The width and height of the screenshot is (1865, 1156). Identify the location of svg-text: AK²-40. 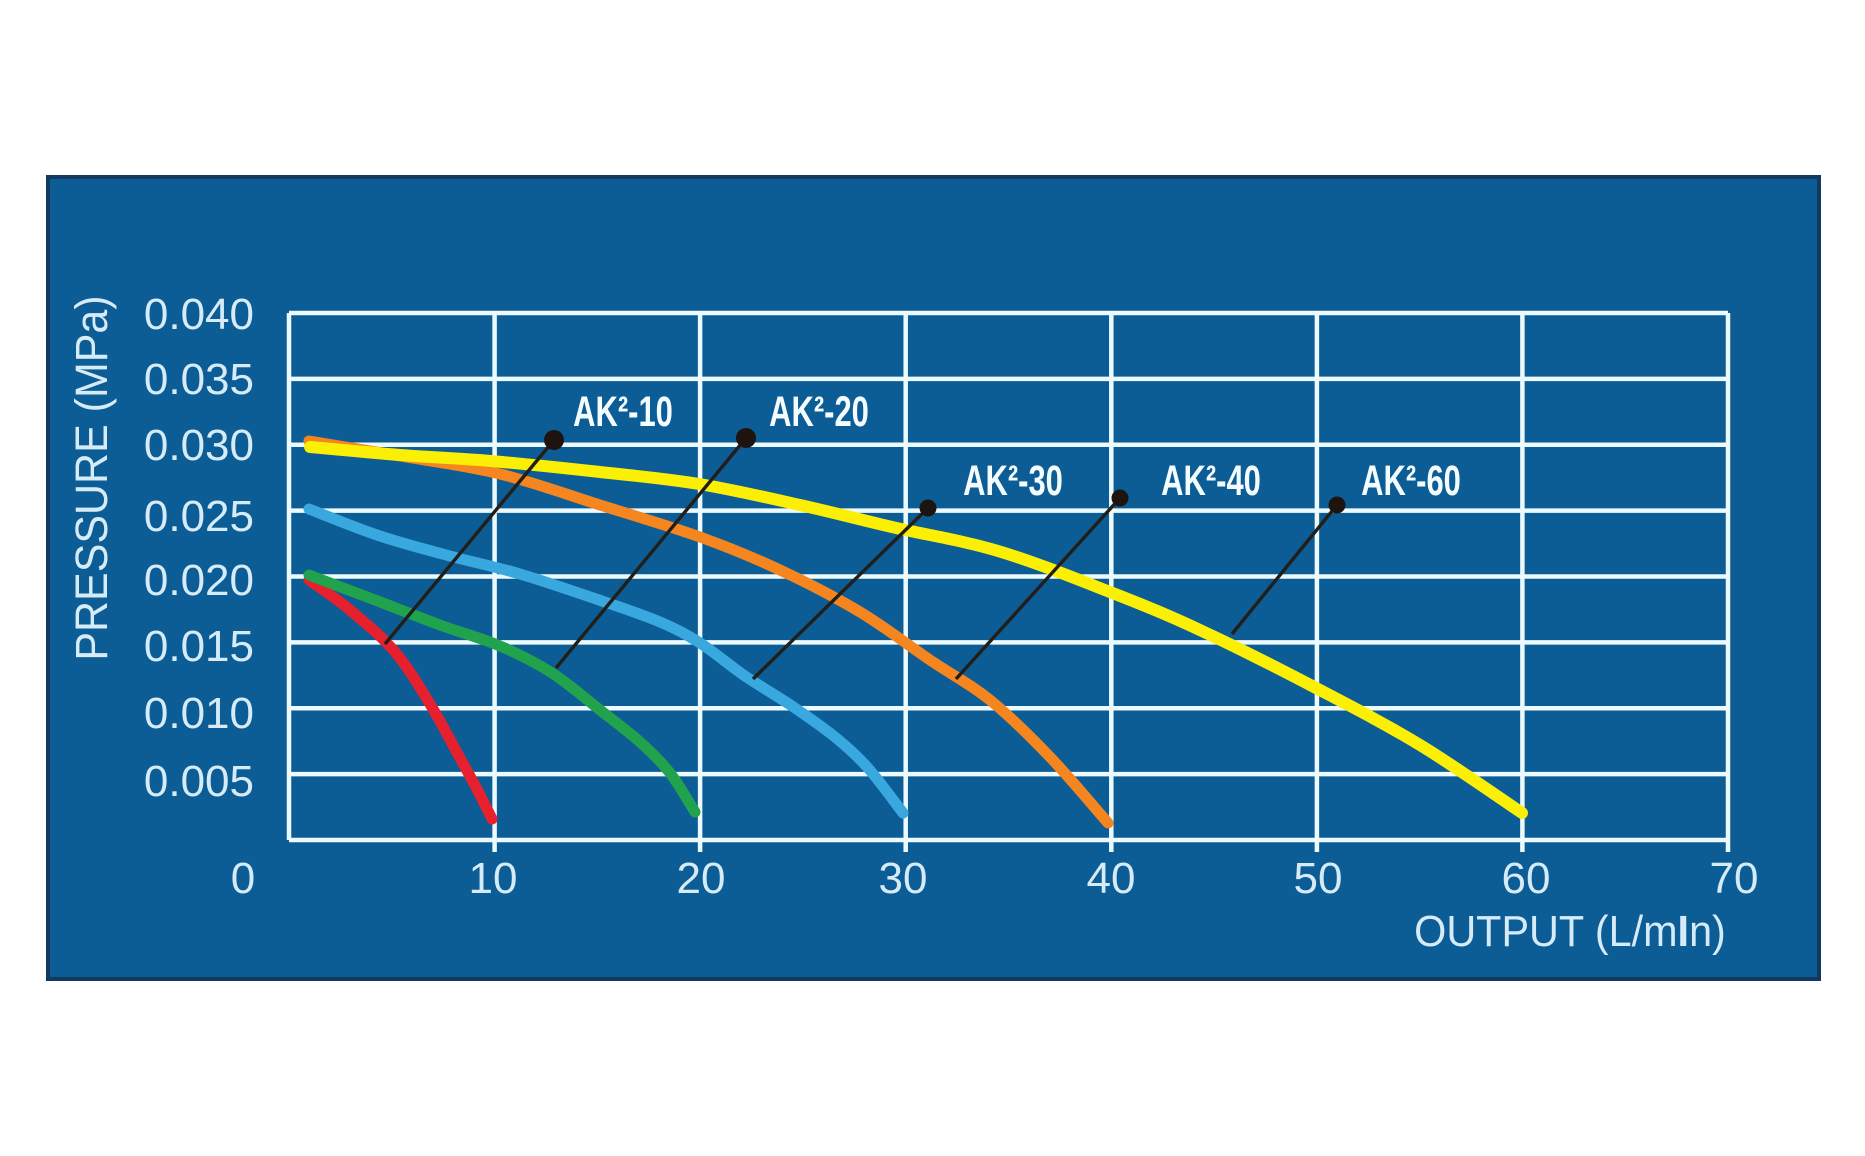
(1211, 480).